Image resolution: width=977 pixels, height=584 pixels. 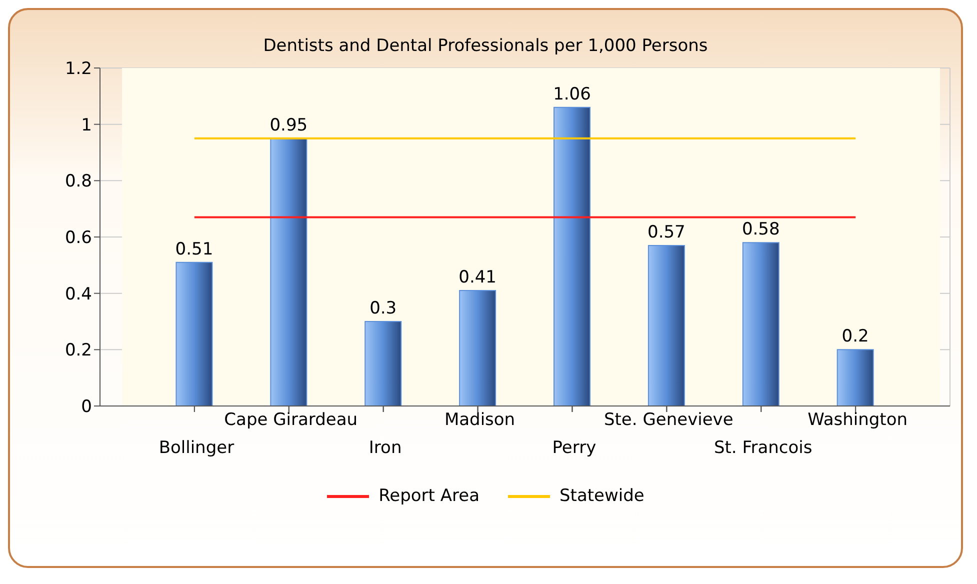 What do you see at coordinates (480, 420) in the screenshot?
I see `x-tick-label: Madison` at bounding box center [480, 420].